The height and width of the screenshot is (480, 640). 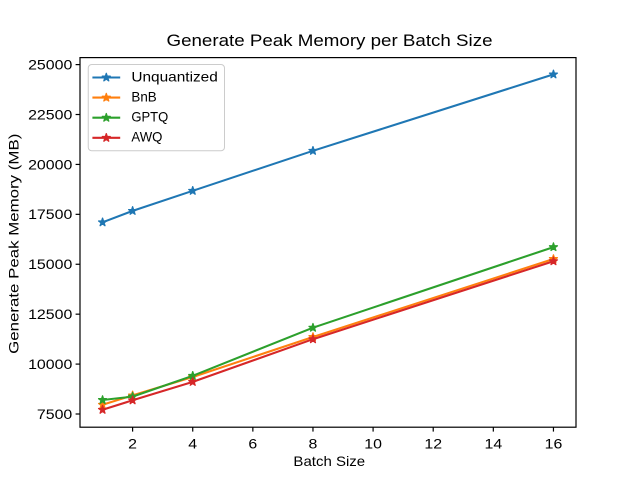 What do you see at coordinates (50, 264) in the screenshot?
I see `svg-text: 15000` at bounding box center [50, 264].